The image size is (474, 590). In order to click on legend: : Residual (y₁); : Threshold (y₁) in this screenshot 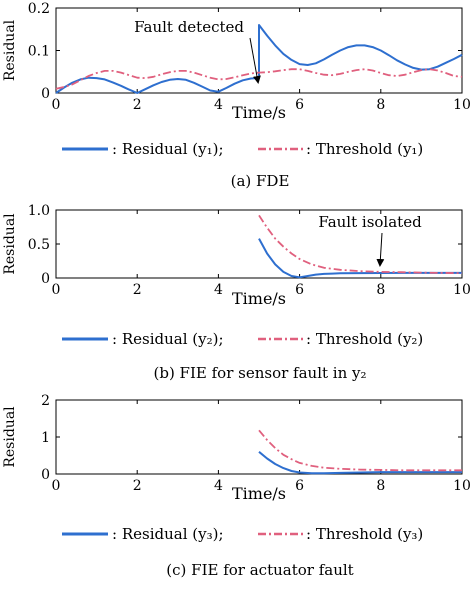, I will do `click(242, 149)`.